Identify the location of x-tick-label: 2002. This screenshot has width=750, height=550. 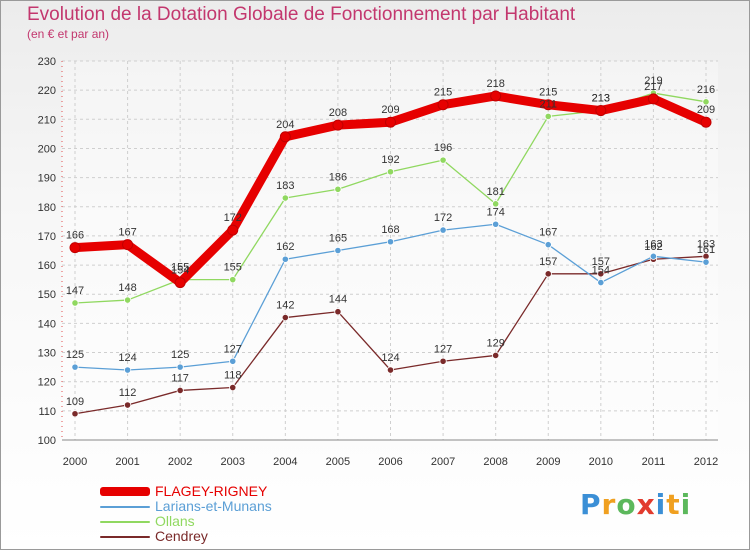
(180, 462).